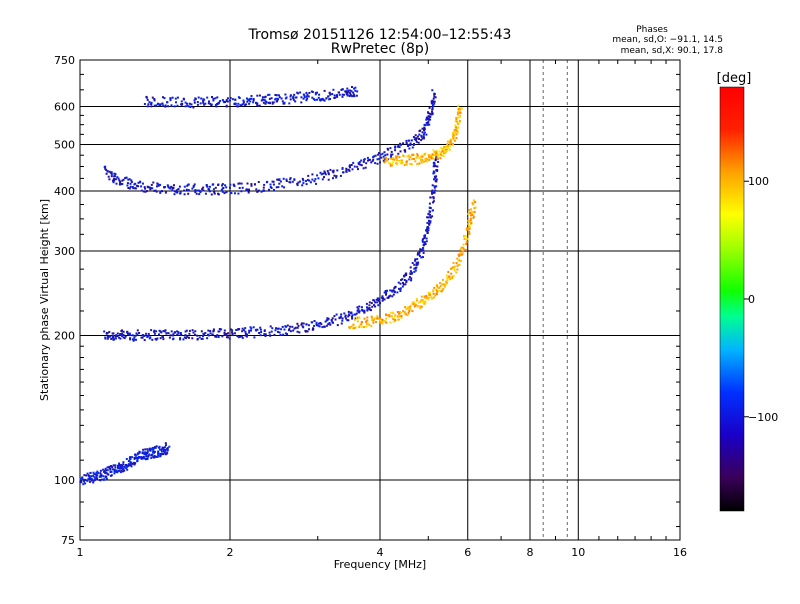 This screenshot has width=800, height=604. Describe the element at coordinates (380, 49) in the screenshot. I see `chart-subtitle: RwPretec (8p)` at that location.